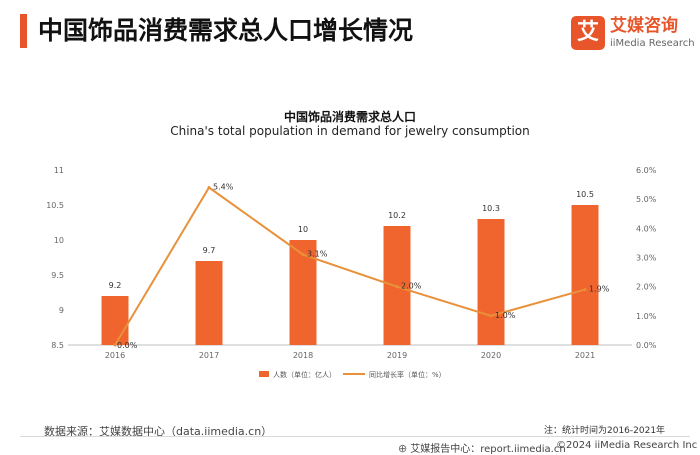 This screenshot has height=455, width=700. Describe the element at coordinates (491, 282) in the screenshot. I see `bar-2020` at that location.